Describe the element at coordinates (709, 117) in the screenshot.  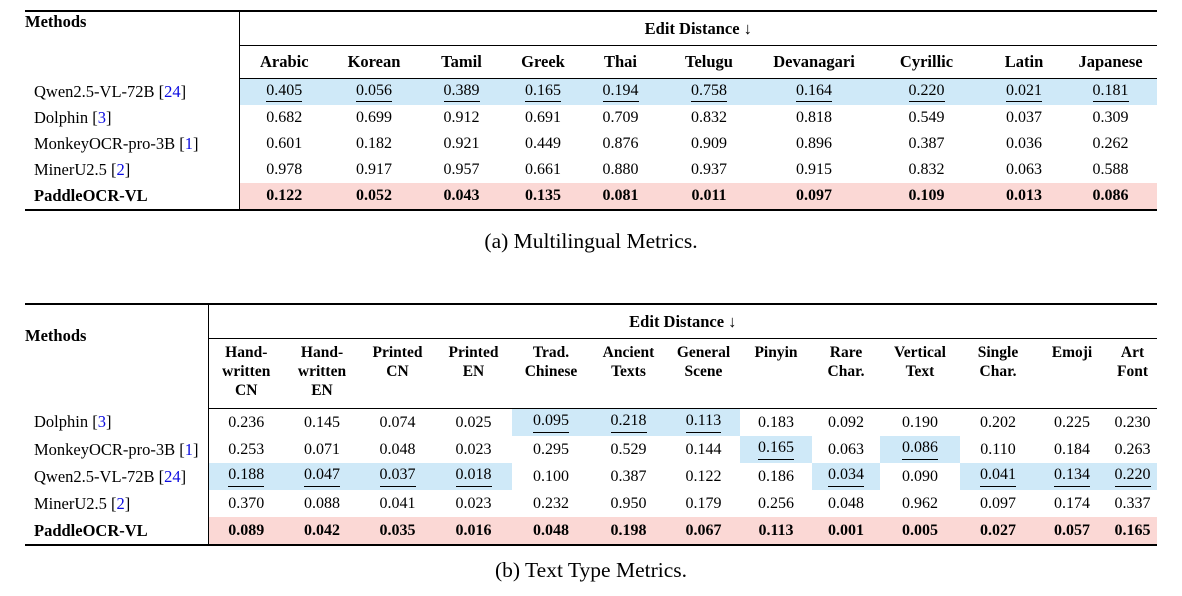
I see `value-cell: 0.832` at that location.